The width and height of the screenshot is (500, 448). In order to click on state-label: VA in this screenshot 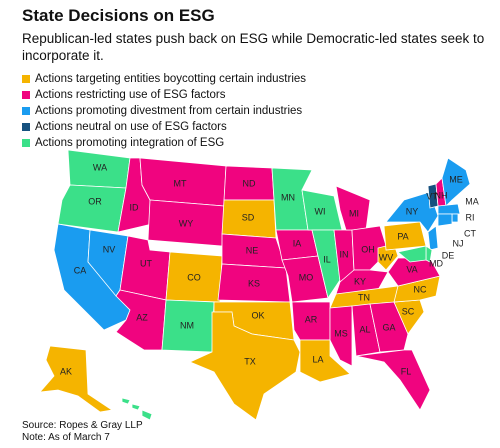, I will do `click(411, 269)`.